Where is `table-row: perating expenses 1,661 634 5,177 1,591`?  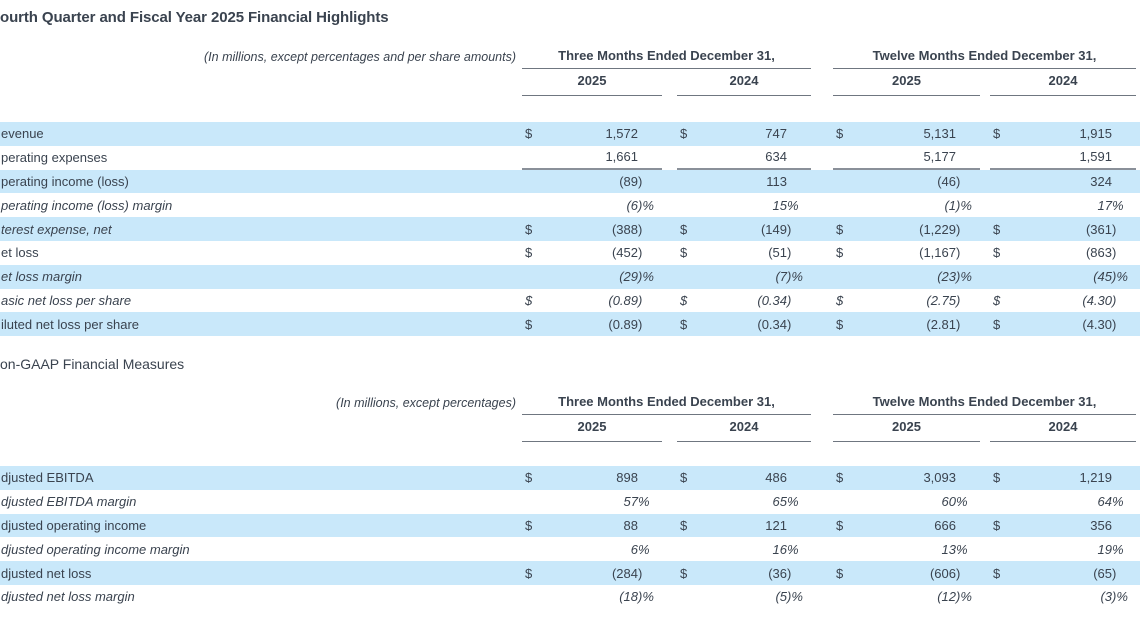 table-row: perating expenses 1,661 634 5,177 1,591 is located at coordinates (570, 158).